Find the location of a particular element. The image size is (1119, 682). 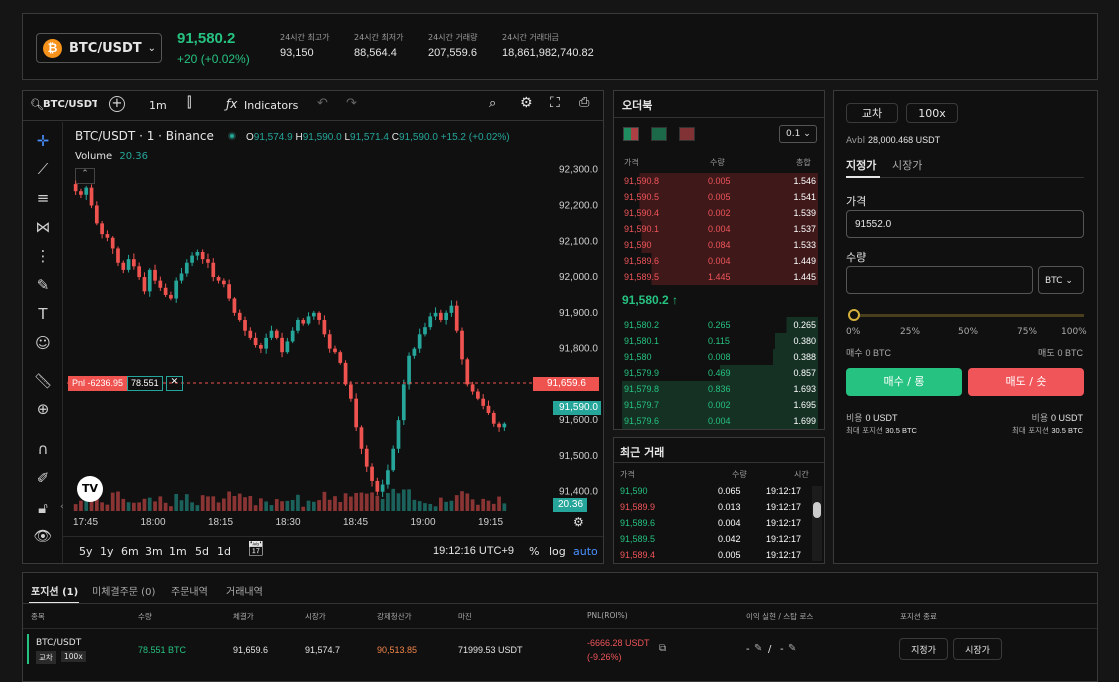

range-6m: 6m is located at coordinates (130, 551).